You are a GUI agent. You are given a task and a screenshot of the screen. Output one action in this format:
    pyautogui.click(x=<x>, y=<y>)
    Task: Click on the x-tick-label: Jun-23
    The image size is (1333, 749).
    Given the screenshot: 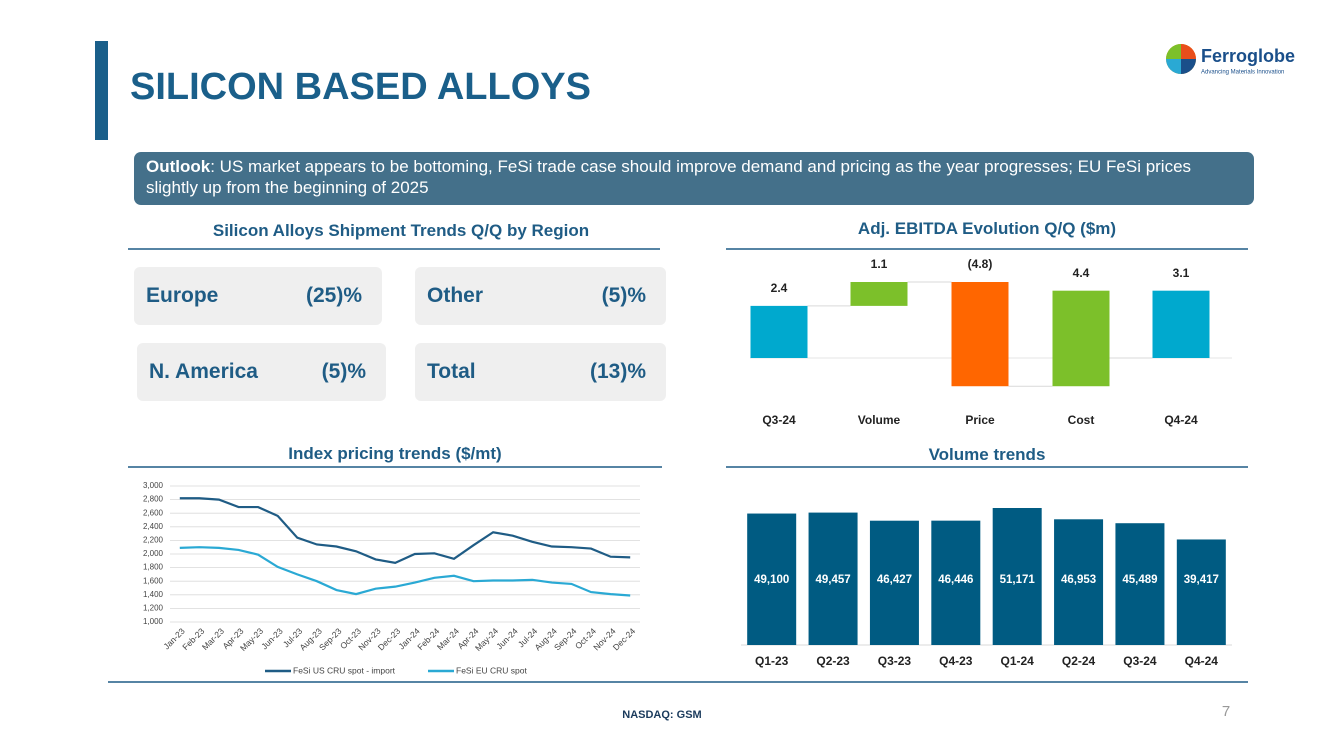 What is the action you would take?
    pyautogui.click(x=272, y=639)
    